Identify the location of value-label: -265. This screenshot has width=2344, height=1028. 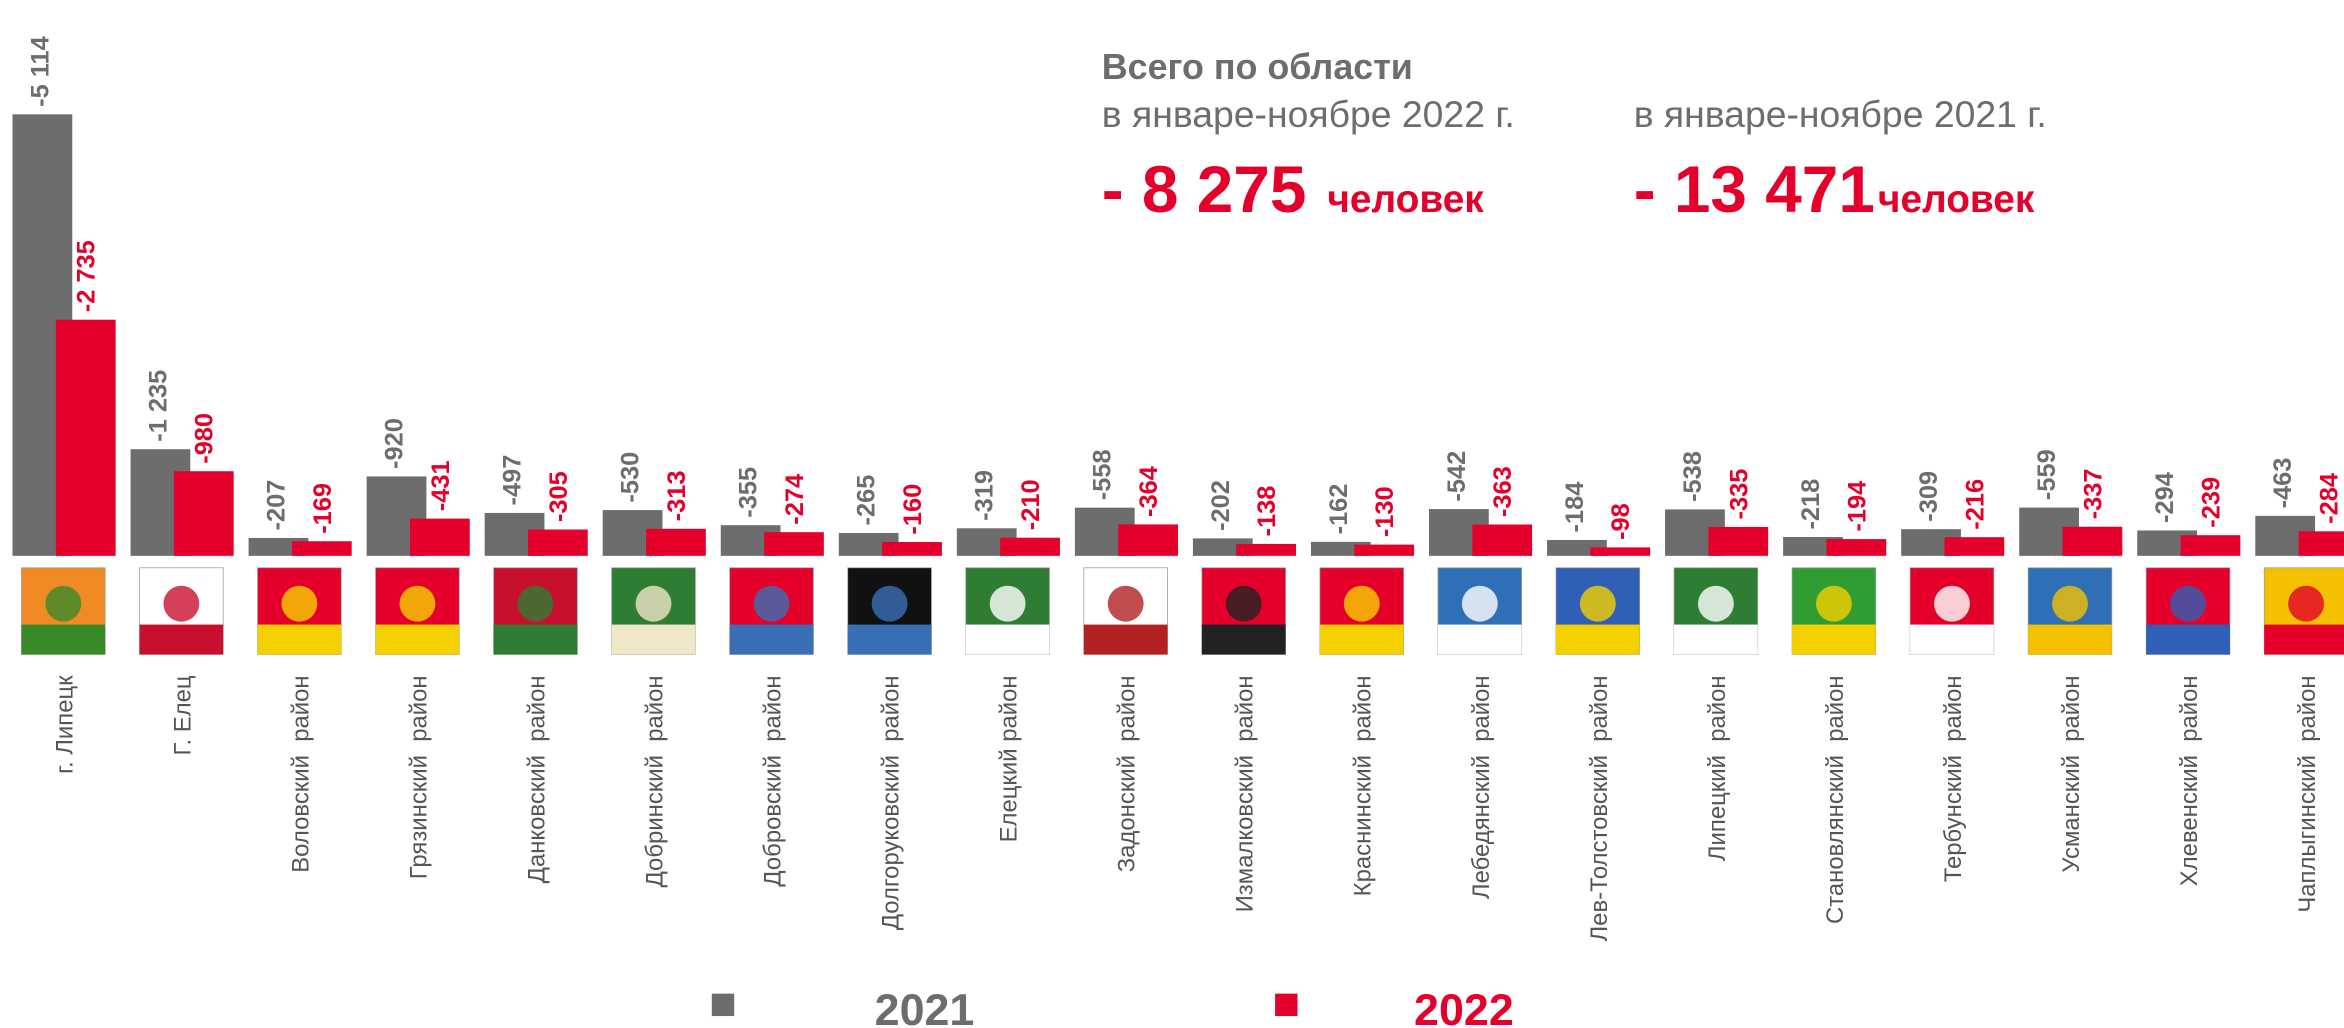
(867, 500).